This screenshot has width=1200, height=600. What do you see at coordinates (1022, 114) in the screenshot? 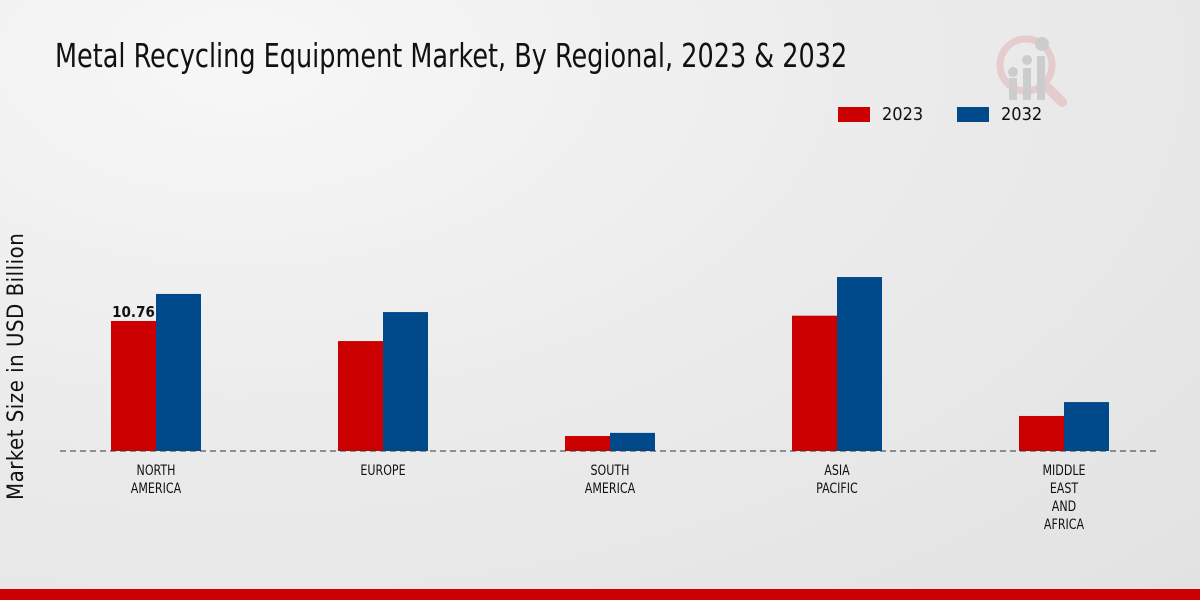
I see `legend-label-2032: 2032` at bounding box center [1022, 114].